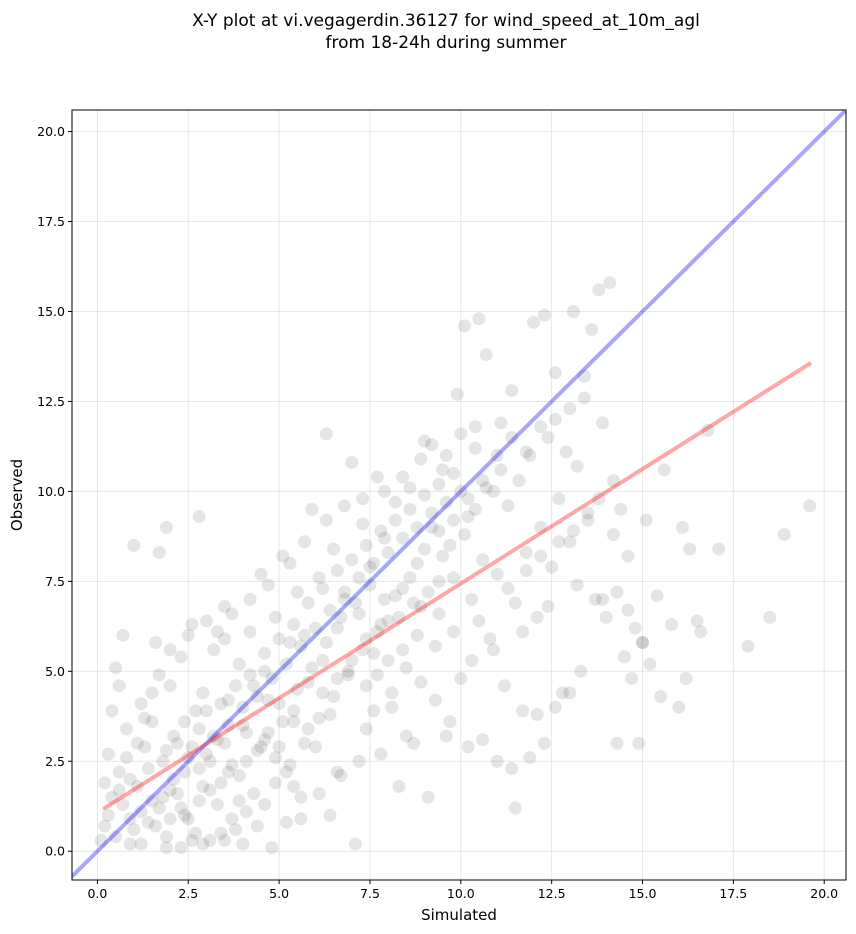 The height and width of the screenshot is (934, 856). Describe the element at coordinates (55, 581) in the screenshot. I see `y-tick-label-3: 7.5` at that location.